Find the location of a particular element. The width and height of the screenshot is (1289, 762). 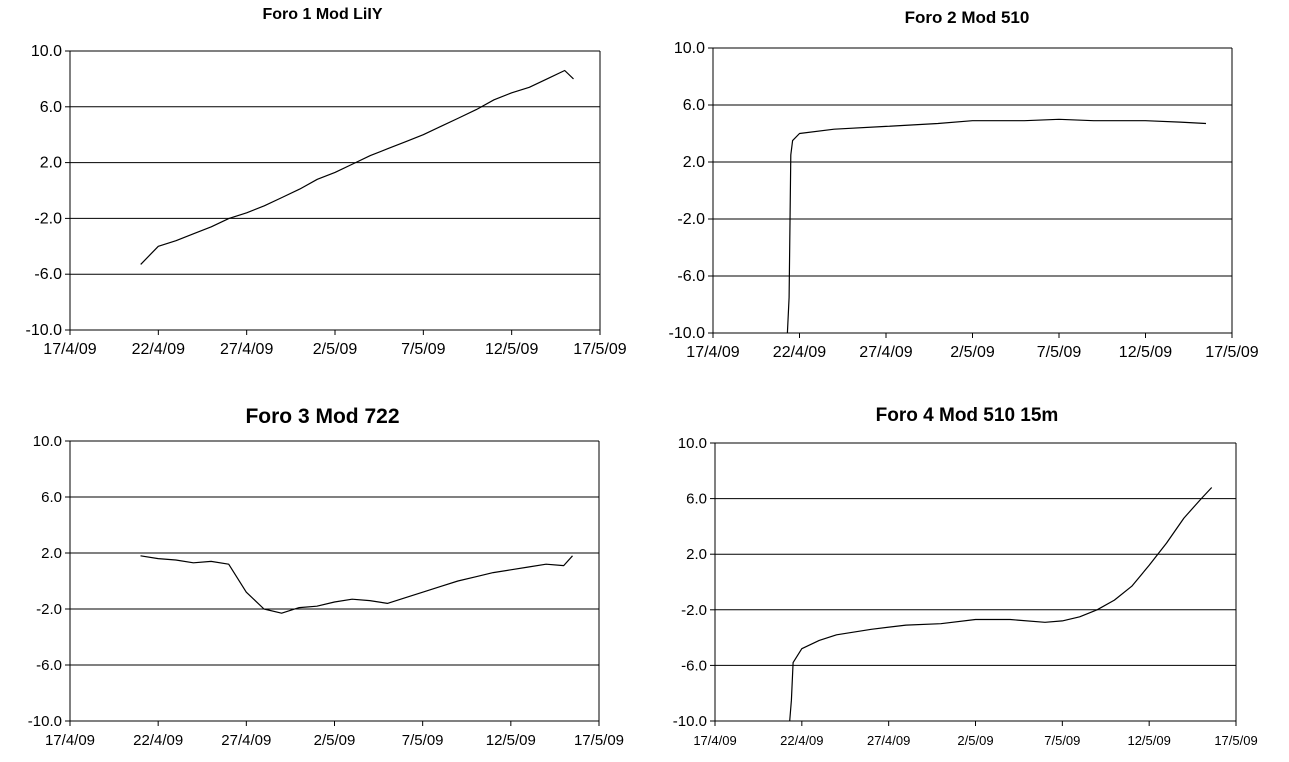

chart-title: Foro 1 Mod LiIY is located at coordinates (322, 14).